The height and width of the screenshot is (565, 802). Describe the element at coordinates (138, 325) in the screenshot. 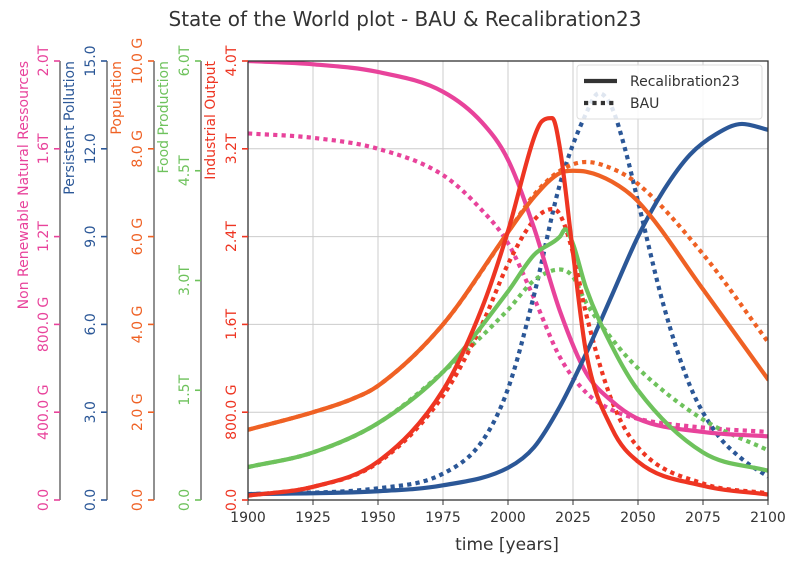

I see `y-tick-label: 4.0 G` at that location.